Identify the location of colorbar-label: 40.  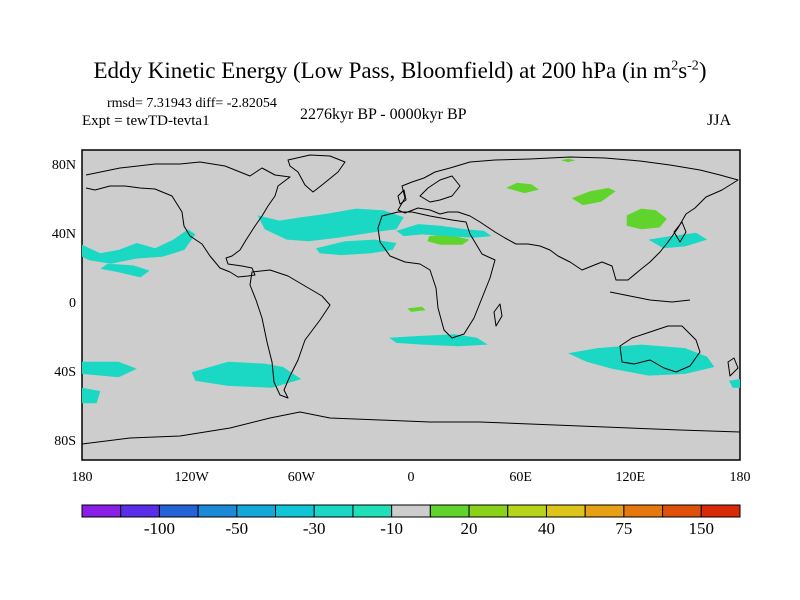
(546, 528).